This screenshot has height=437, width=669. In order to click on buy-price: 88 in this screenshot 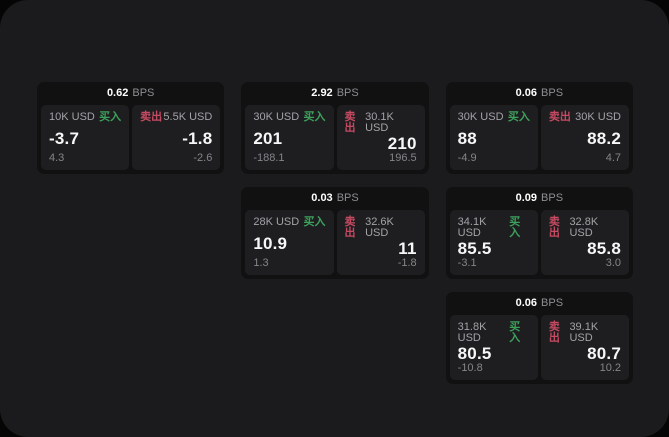, I will do `click(467, 138)`.